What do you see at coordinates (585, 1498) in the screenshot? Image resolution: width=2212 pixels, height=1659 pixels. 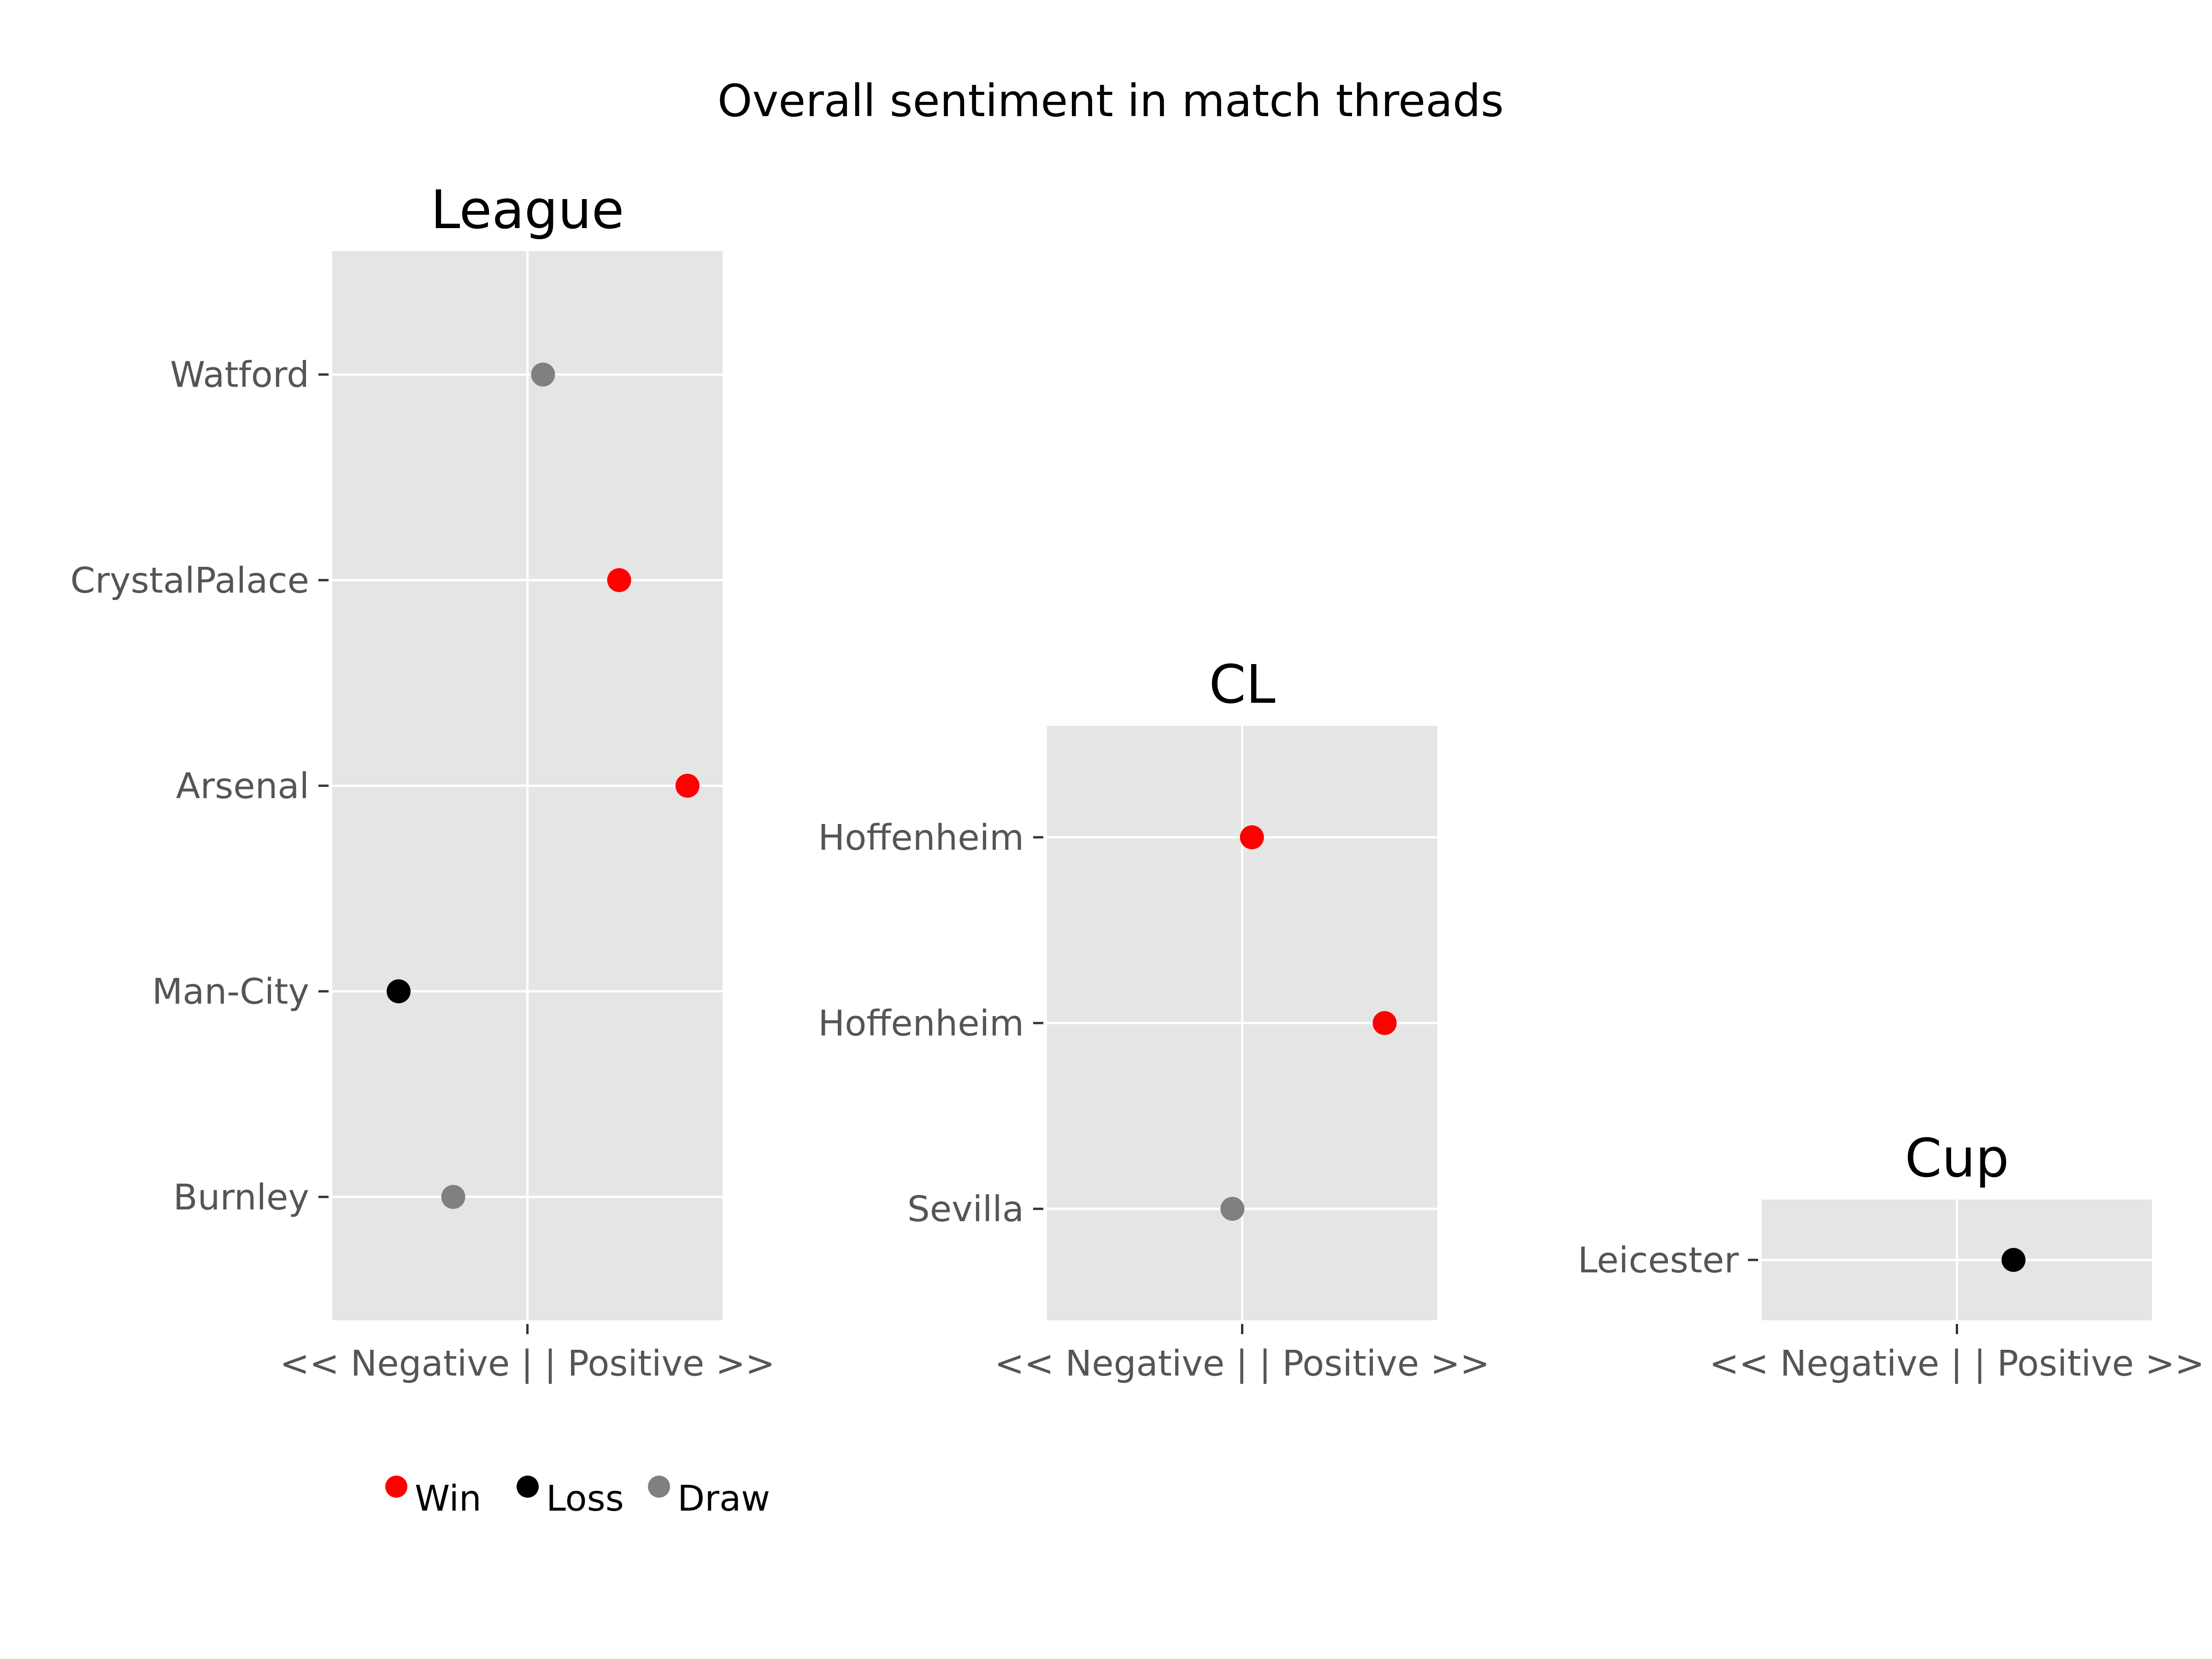 I see `legend-label: Loss` at bounding box center [585, 1498].